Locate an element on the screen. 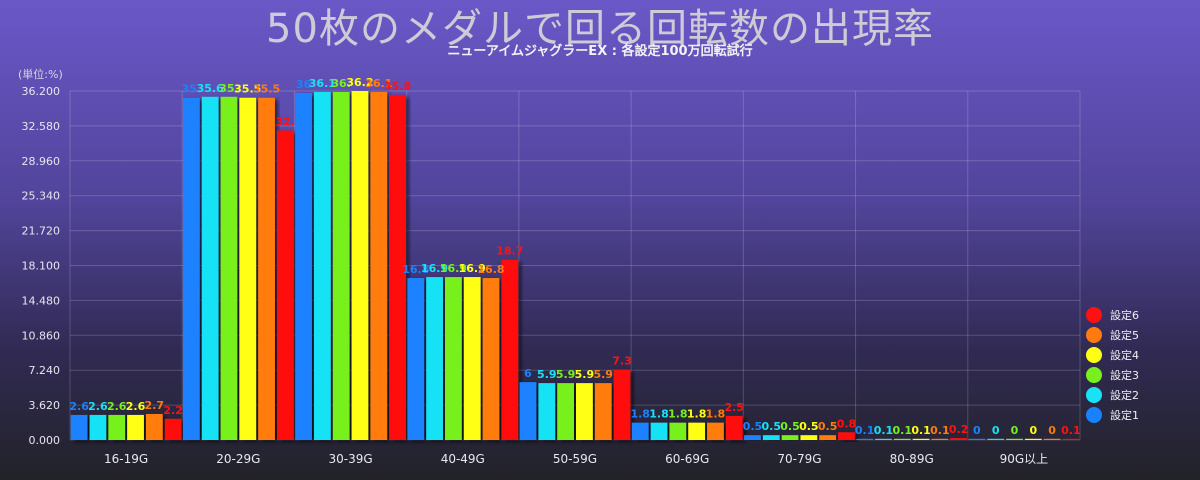  value-label: 0 is located at coordinates (1015, 430).